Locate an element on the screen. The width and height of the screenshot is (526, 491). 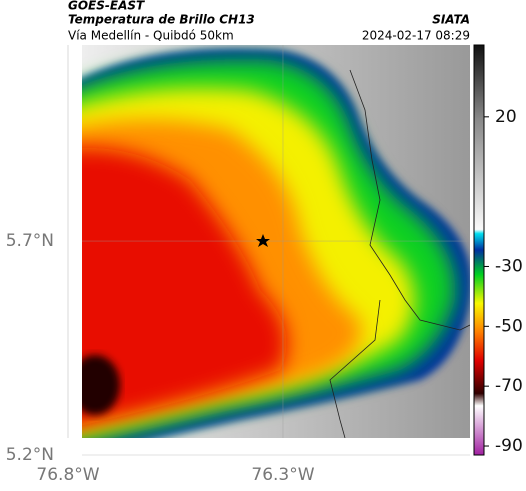
timestamp: 2024-02-17 08:29 is located at coordinates (416, 36).